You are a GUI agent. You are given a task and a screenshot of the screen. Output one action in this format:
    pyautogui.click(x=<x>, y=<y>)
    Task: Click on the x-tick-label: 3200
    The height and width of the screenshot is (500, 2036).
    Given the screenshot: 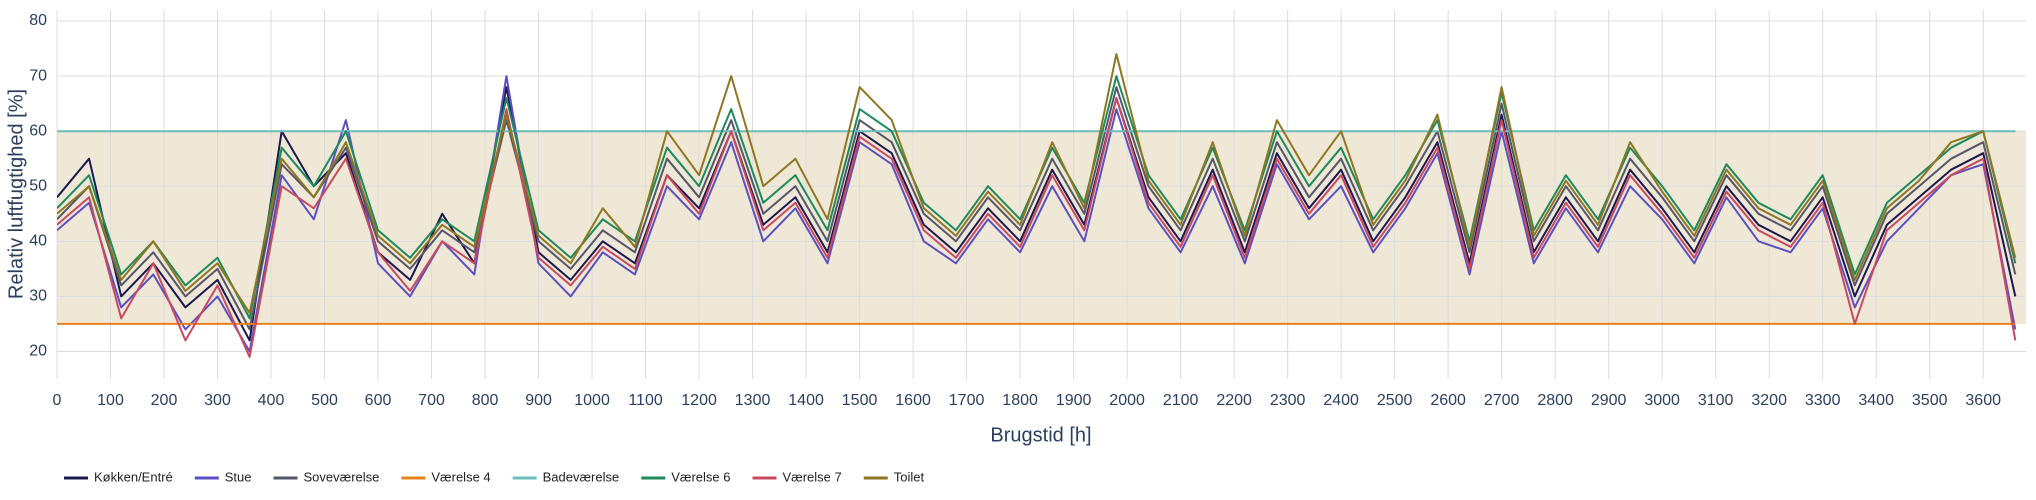 What is the action you would take?
    pyautogui.click(x=1769, y=400)
    